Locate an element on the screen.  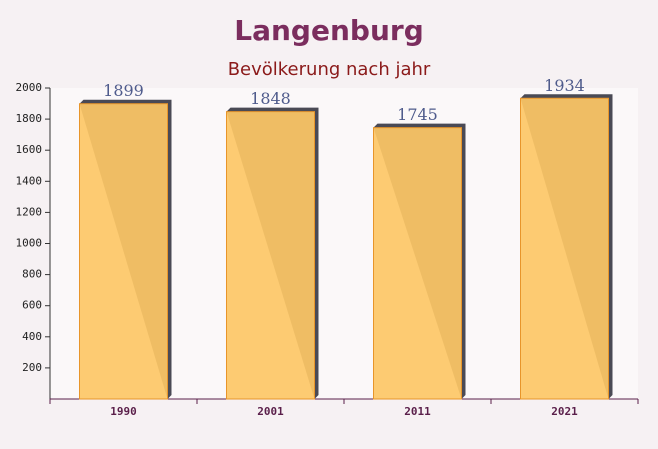
value-label: 1899 is located at coordinates (123, 90).